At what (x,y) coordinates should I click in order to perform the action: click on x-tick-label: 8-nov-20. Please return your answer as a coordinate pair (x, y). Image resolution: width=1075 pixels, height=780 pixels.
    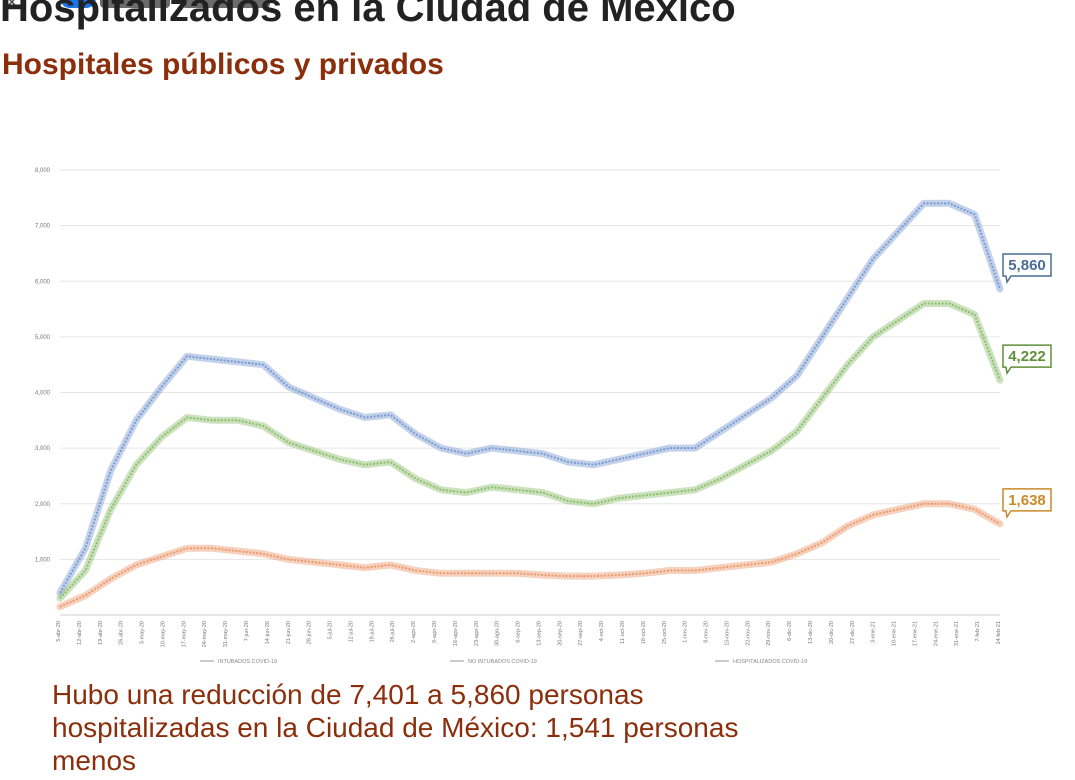
    Looking at the image, I should click on (707, 632).